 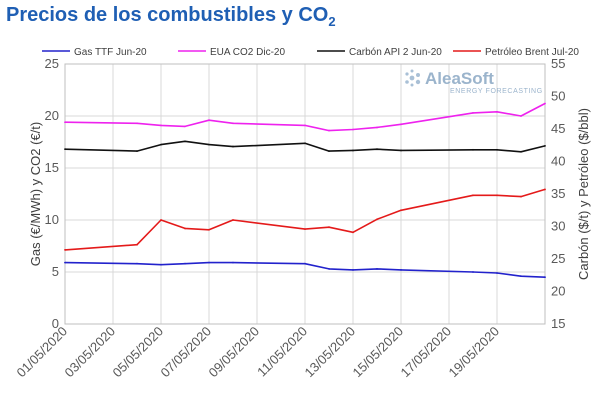 I want to click on y2-tick-label: 45, so click(x=558, y=128).